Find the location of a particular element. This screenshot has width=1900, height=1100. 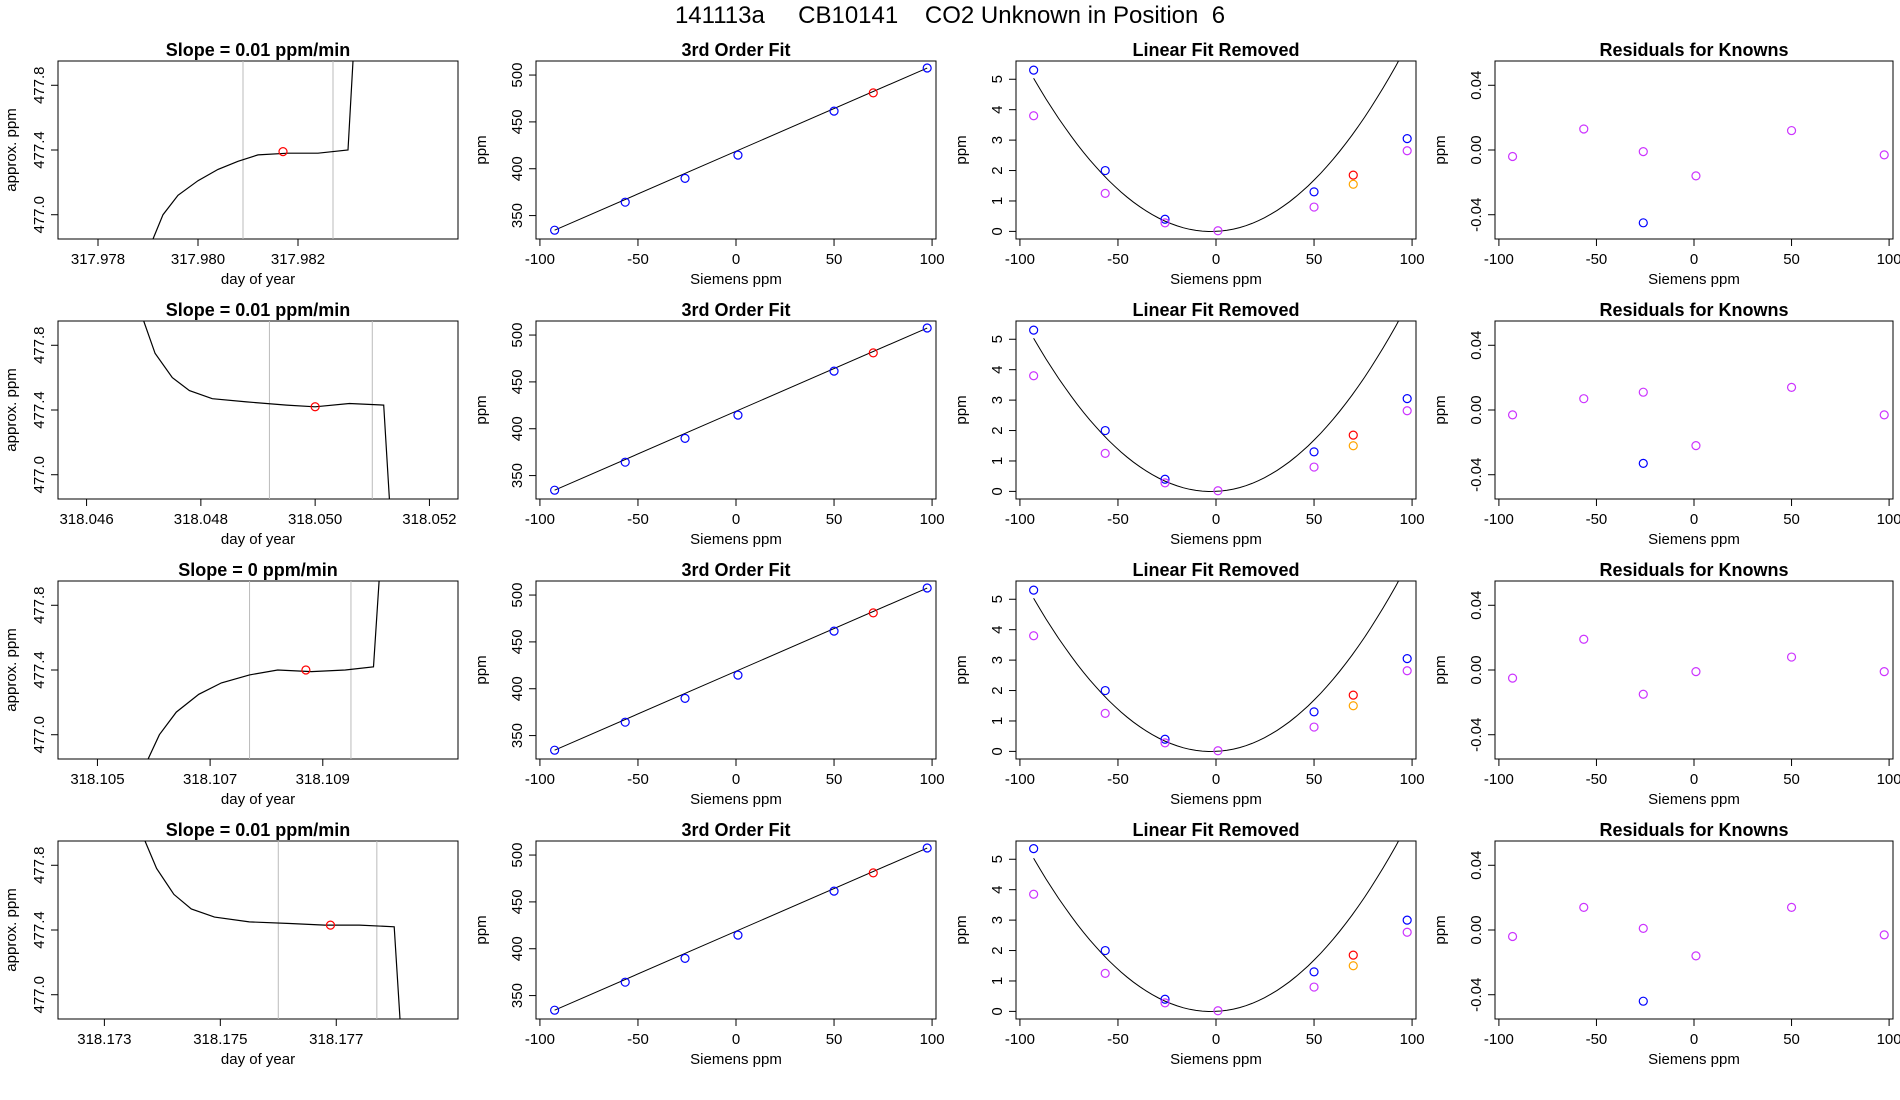

y-tick-label: 350 is located at coordinates (517, 215).